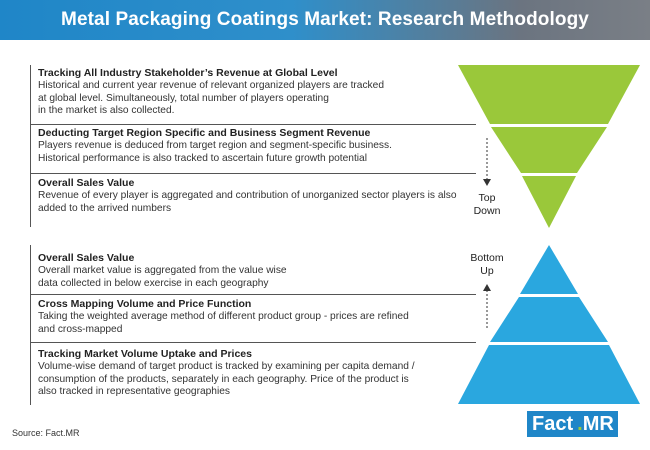 Image resolution: width=650 pixels, height=450 pixels. I want to click on top-down-left-border, so click(30, 146).